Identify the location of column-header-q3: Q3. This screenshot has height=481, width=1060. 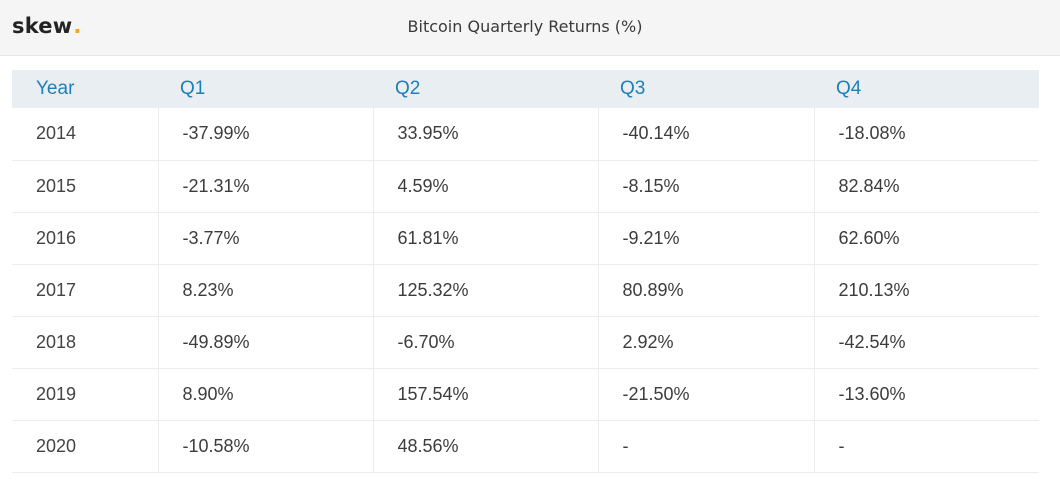
(706, 89).